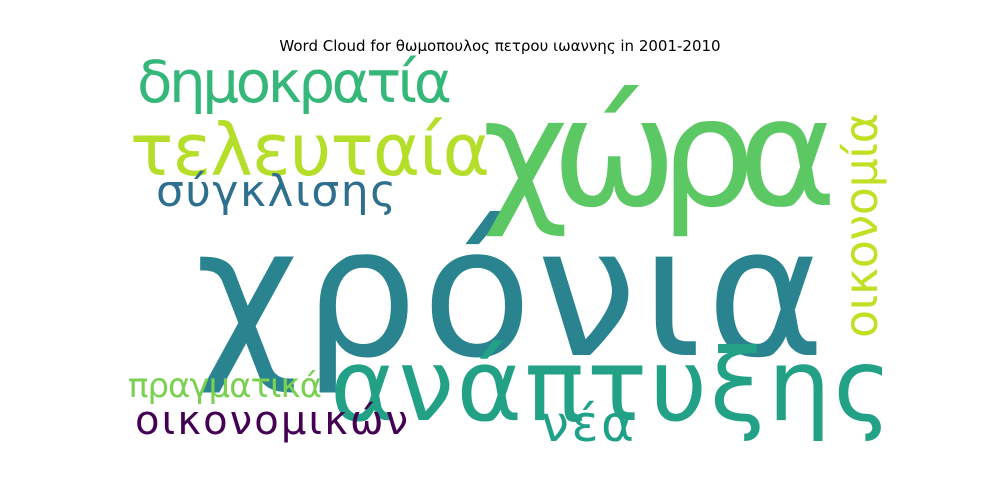 This screenshot has height=500, width=1000. What do you see at coordinates (861, 225) in the screenshot?
I see `word-7: οικονομία` at bounding box center [861, 225].